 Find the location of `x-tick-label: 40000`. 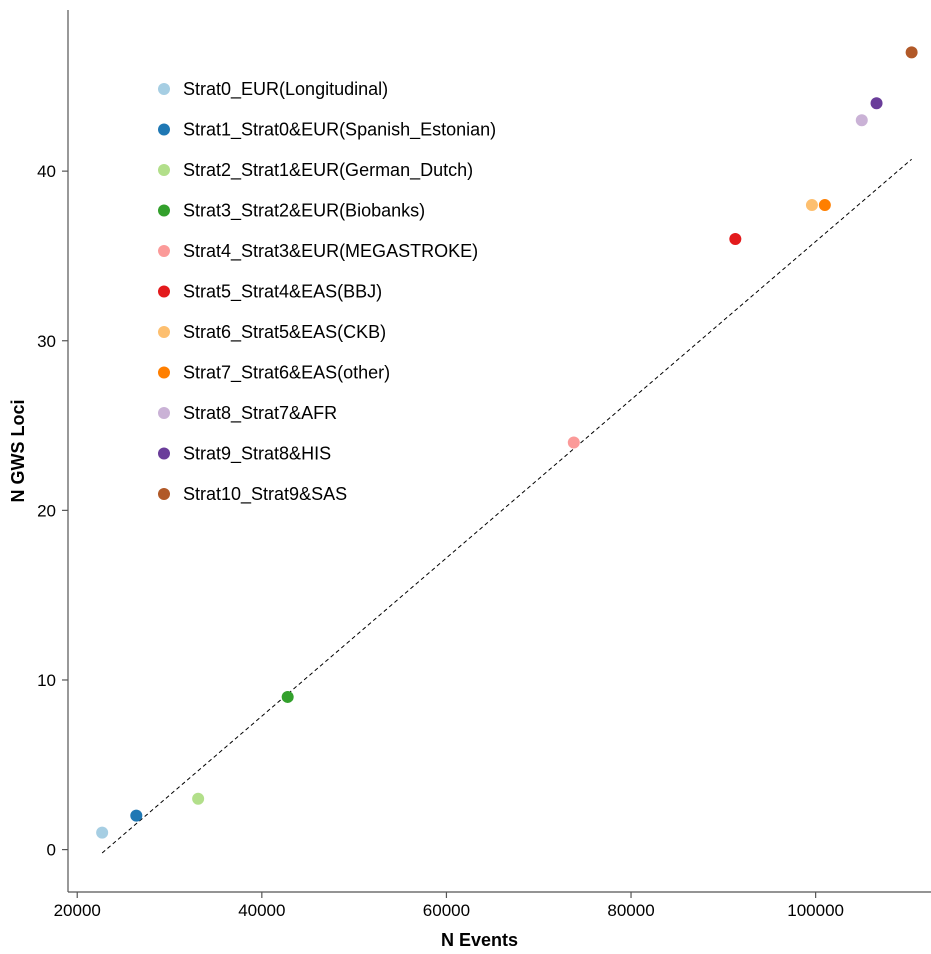

x-tick-label: 40000 is located at coordinates (261, 910).